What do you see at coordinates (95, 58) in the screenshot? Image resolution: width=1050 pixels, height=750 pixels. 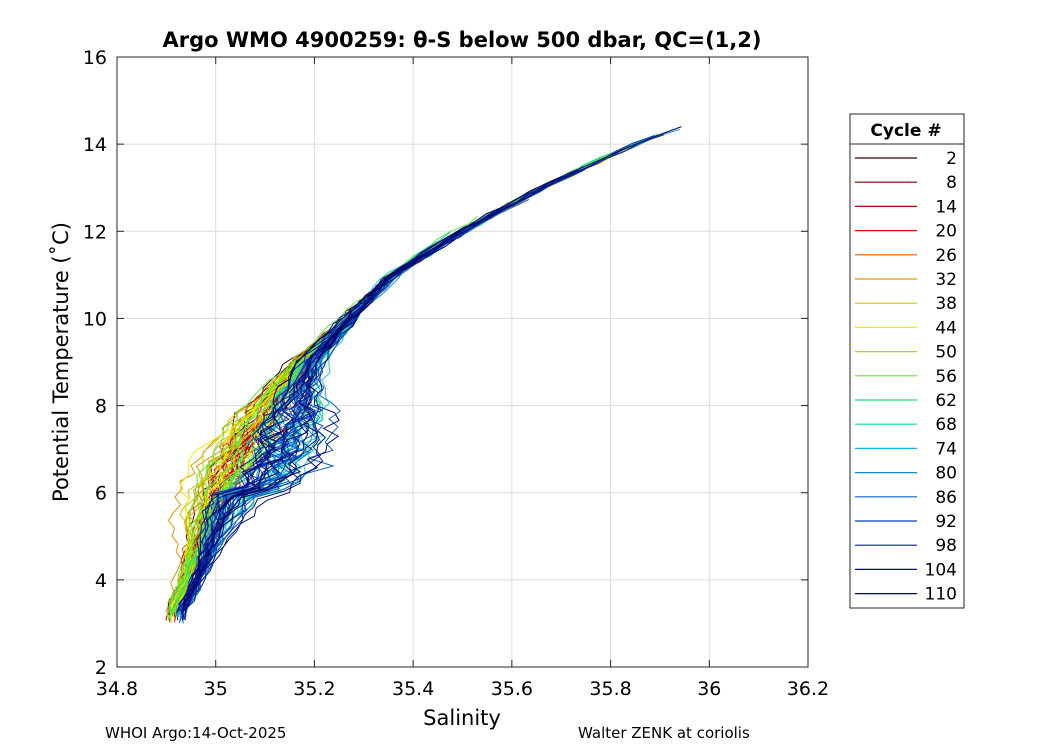 I see `y-tick-label: 16` at bounding box center [95, 58].